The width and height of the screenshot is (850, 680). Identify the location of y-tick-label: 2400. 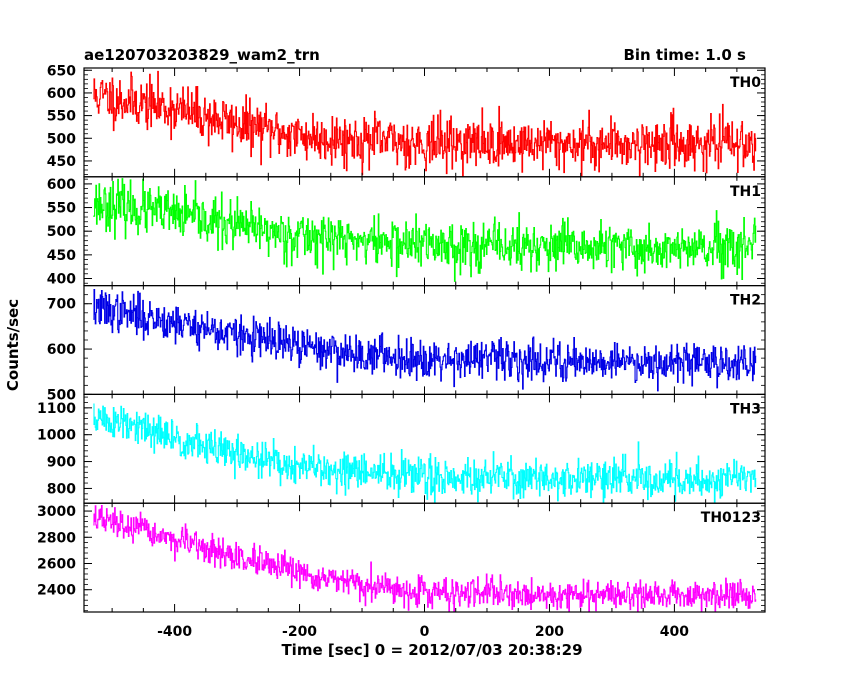
(56, 591).